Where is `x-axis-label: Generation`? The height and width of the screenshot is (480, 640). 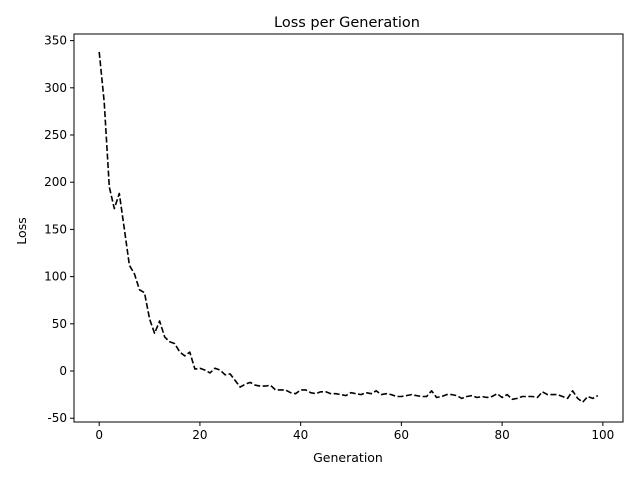
x-axis-label: Generation is located at coordinates (348, 457).